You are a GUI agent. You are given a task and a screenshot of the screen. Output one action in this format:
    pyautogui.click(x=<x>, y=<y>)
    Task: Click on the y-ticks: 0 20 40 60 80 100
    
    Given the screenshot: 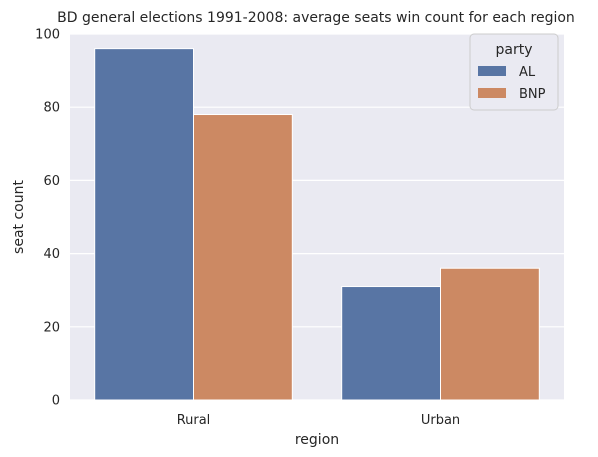 What is the action you would take?
    pyautogui.click(x=47, y=218)
    